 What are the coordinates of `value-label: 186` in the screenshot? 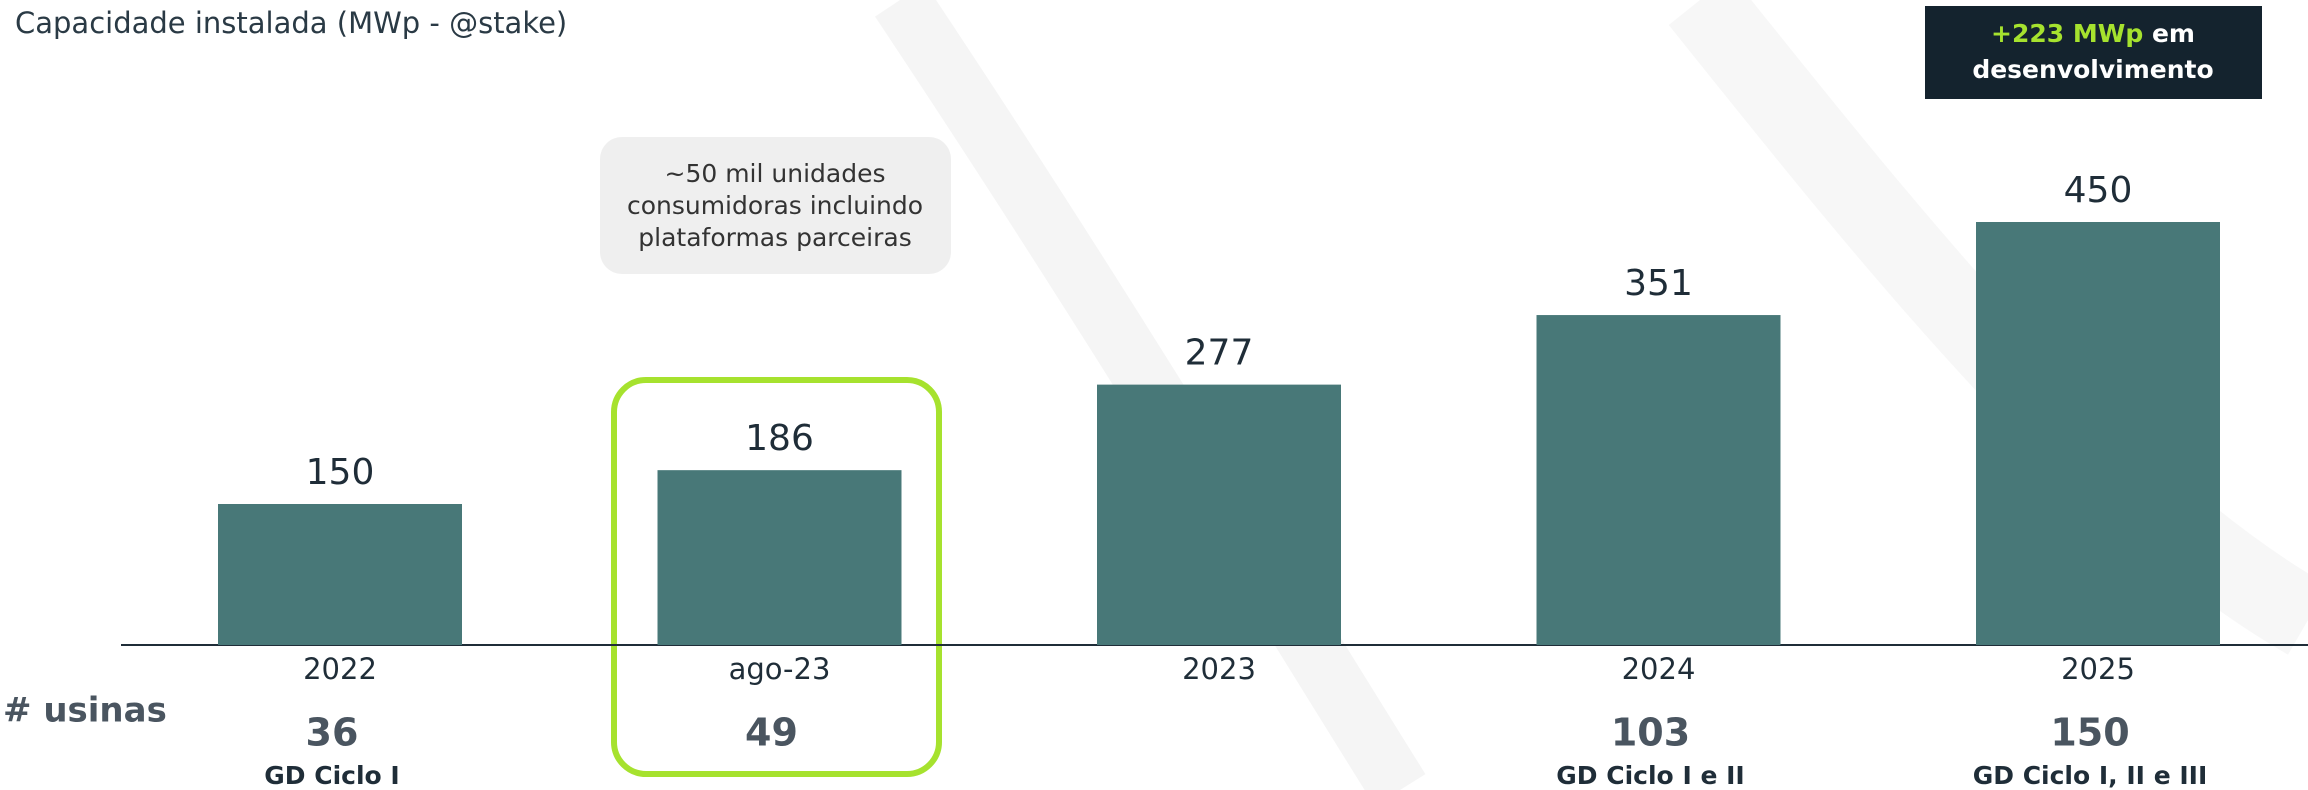 It's located at (779, 438).